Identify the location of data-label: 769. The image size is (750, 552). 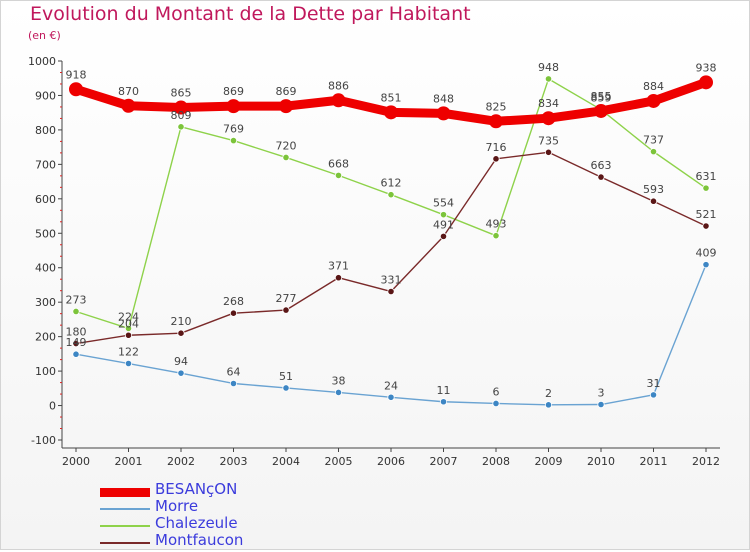
(233, 129).